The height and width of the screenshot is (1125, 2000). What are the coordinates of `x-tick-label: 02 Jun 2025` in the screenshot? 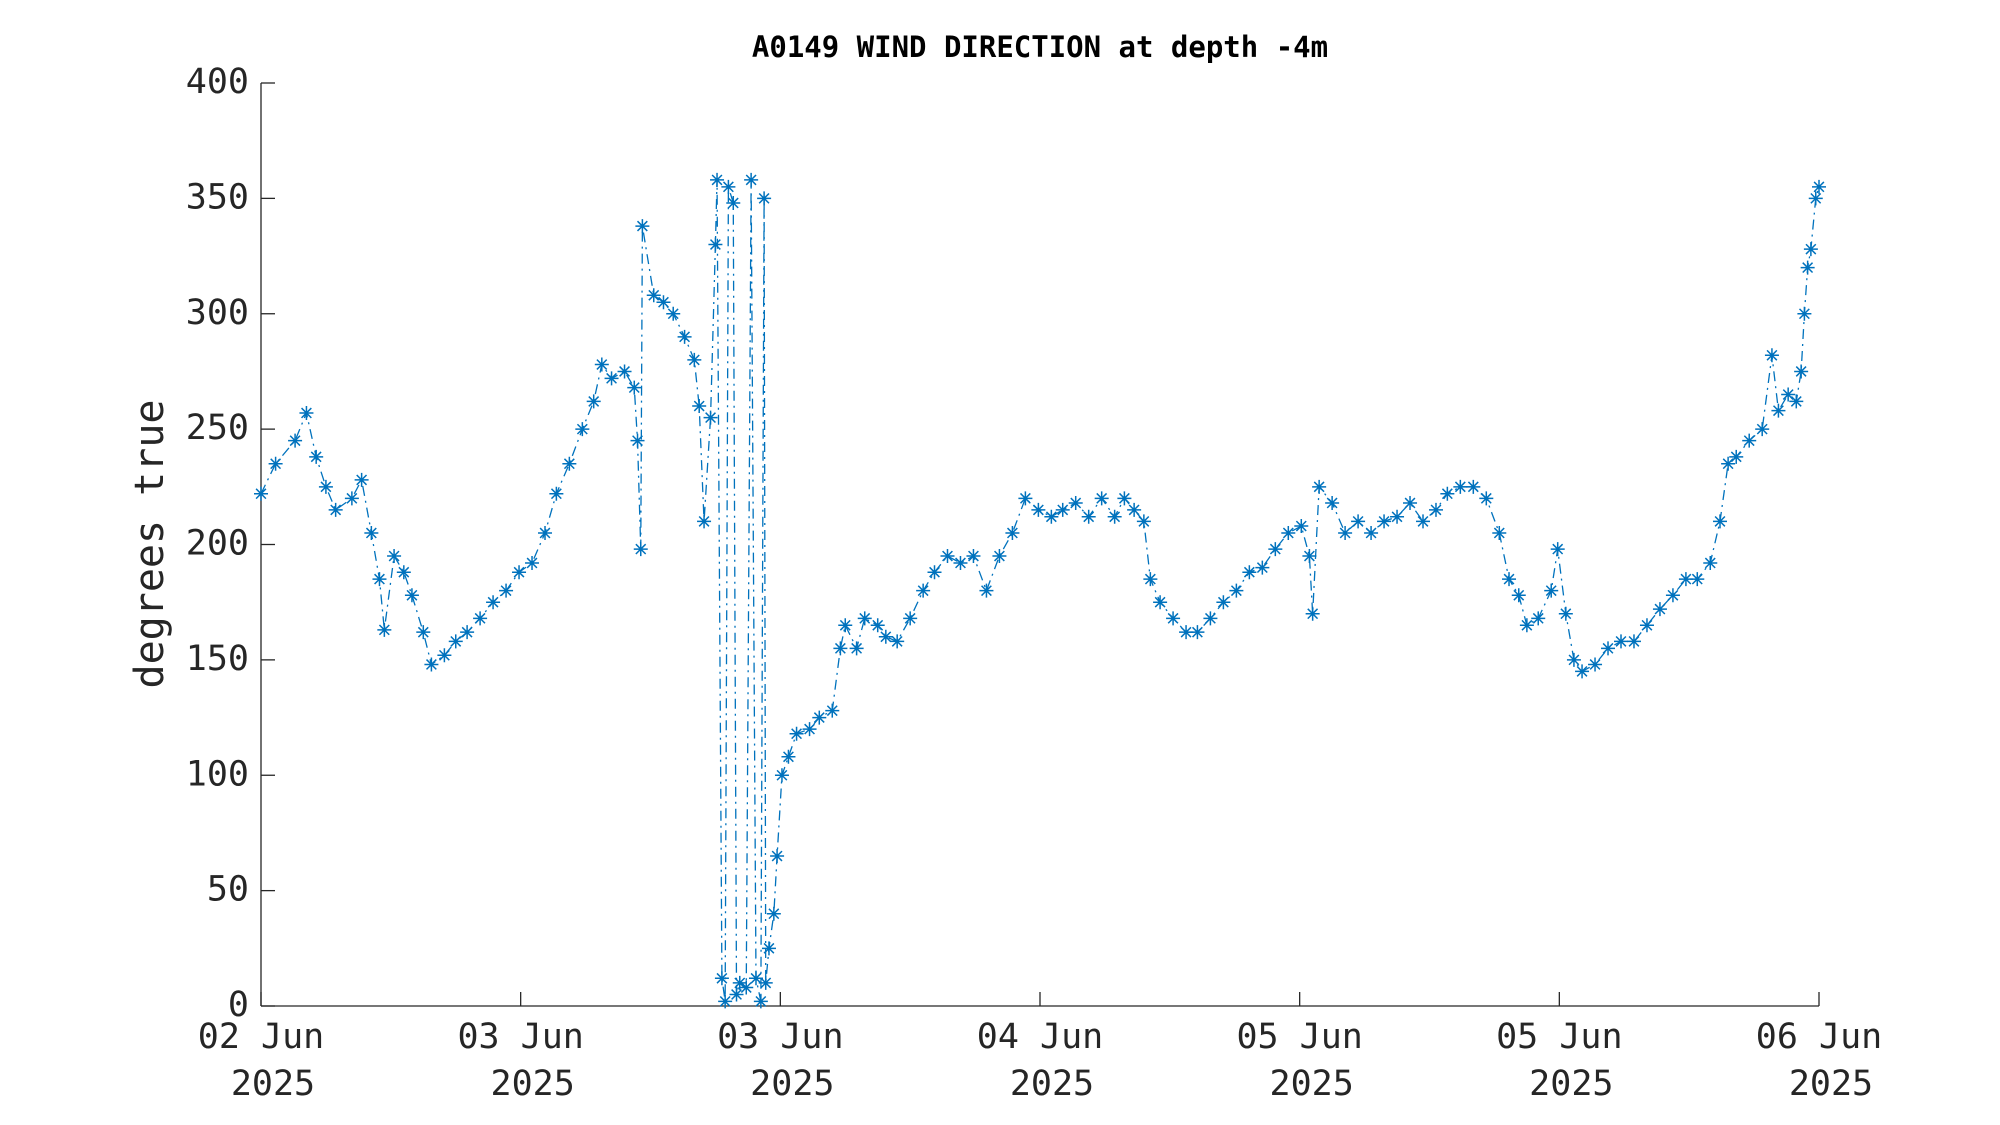 It's located at (261, 1060).